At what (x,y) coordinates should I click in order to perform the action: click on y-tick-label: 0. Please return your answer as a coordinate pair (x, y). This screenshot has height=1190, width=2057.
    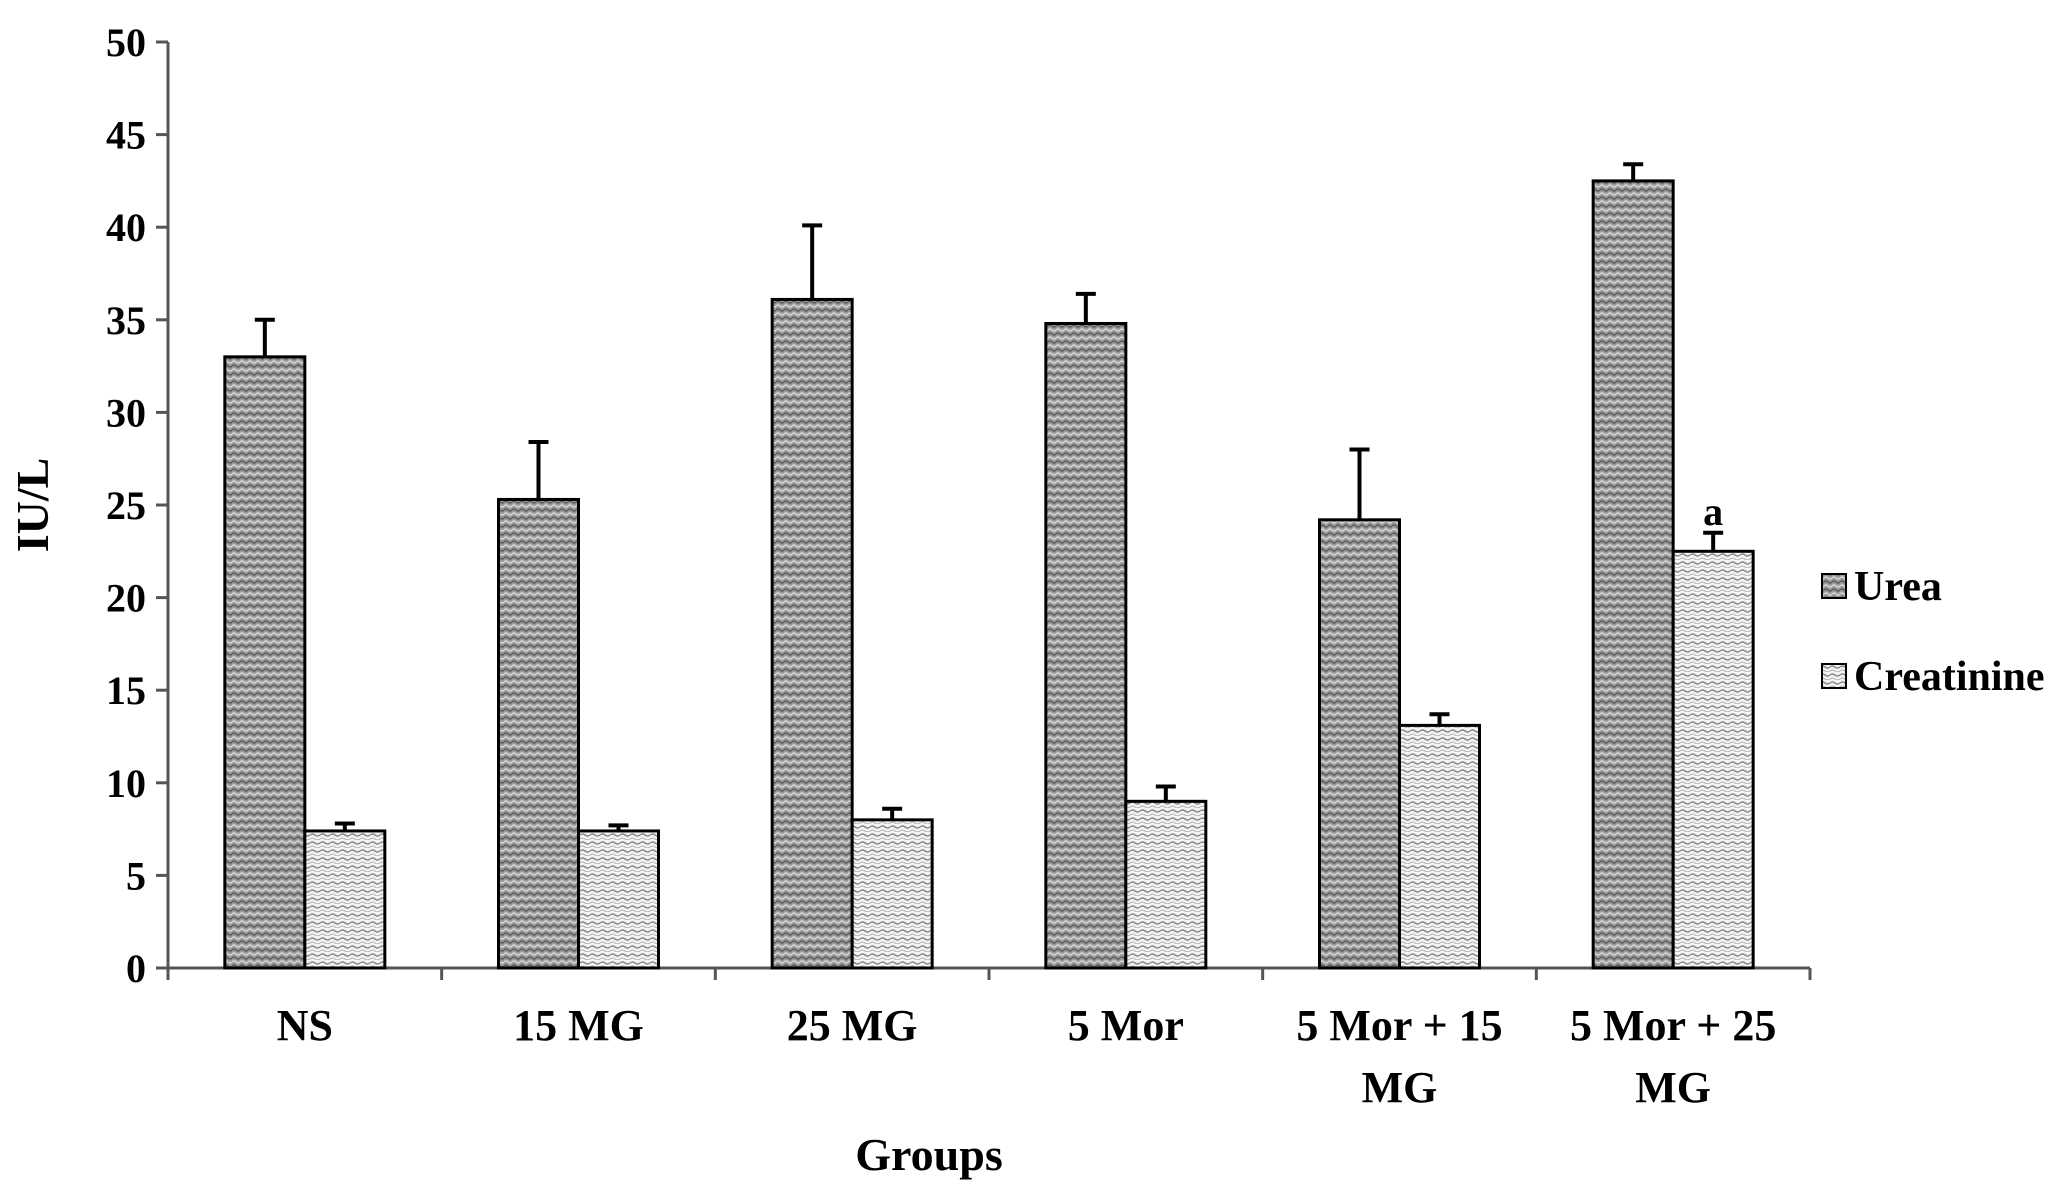
    Looking at the image, I should click on (136, 968).